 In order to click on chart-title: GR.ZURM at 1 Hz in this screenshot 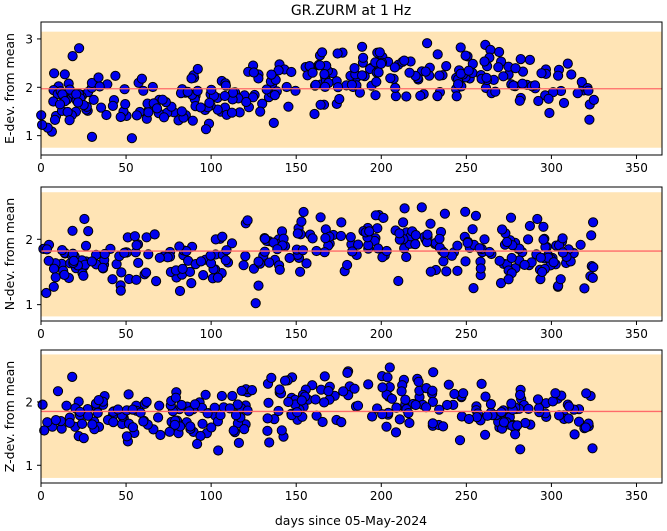, I will do `click(351, 11)`.